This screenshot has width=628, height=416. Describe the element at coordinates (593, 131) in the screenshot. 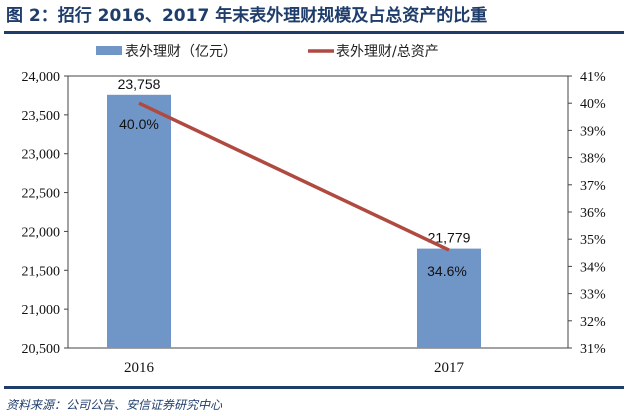

I see `right-tick-label: 39%` at that location.